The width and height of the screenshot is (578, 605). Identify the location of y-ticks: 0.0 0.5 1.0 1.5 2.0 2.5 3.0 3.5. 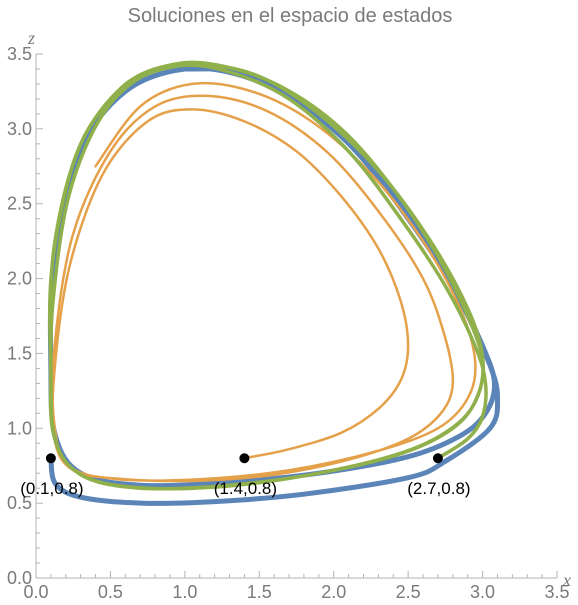
(25, 316).